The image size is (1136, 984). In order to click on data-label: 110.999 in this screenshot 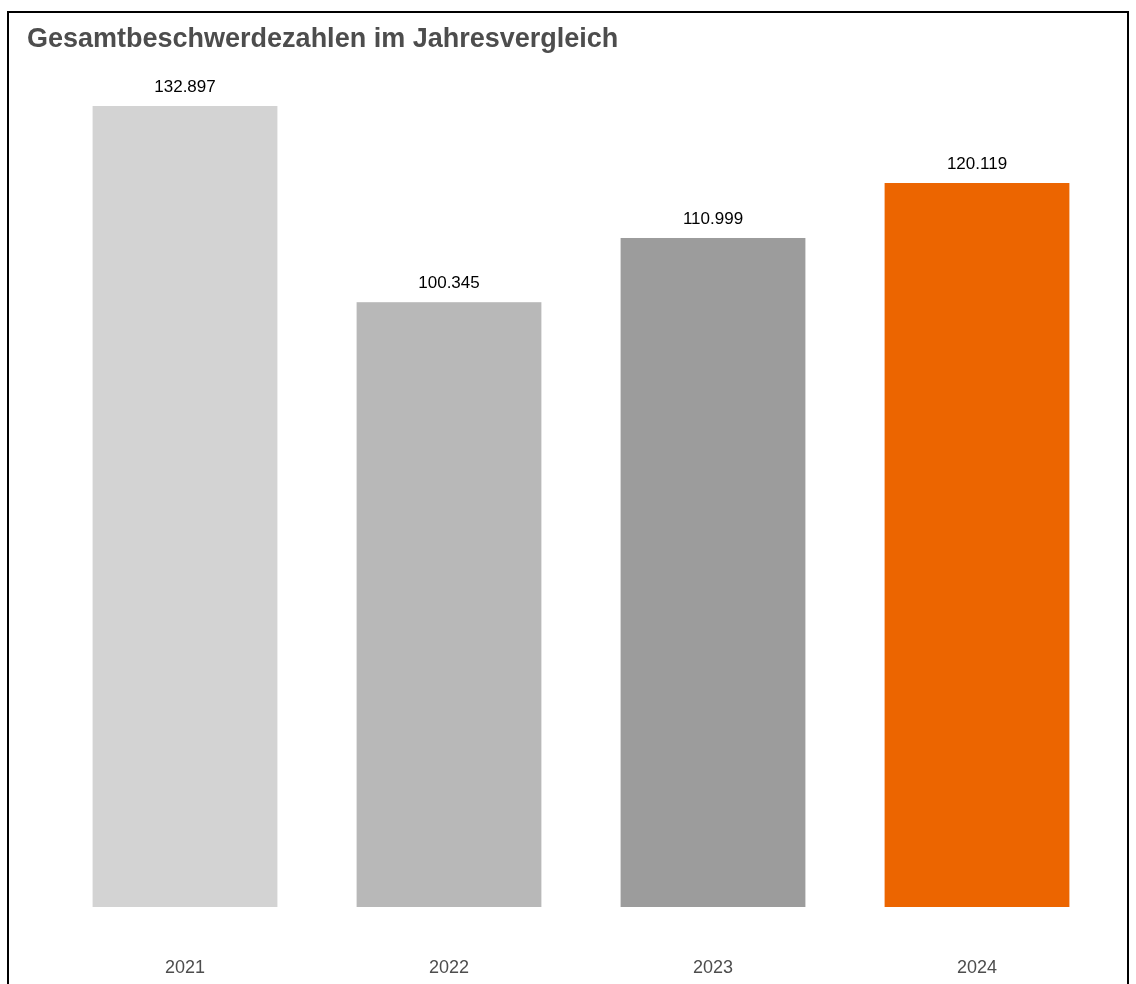, I will do `click(713, 218)`.